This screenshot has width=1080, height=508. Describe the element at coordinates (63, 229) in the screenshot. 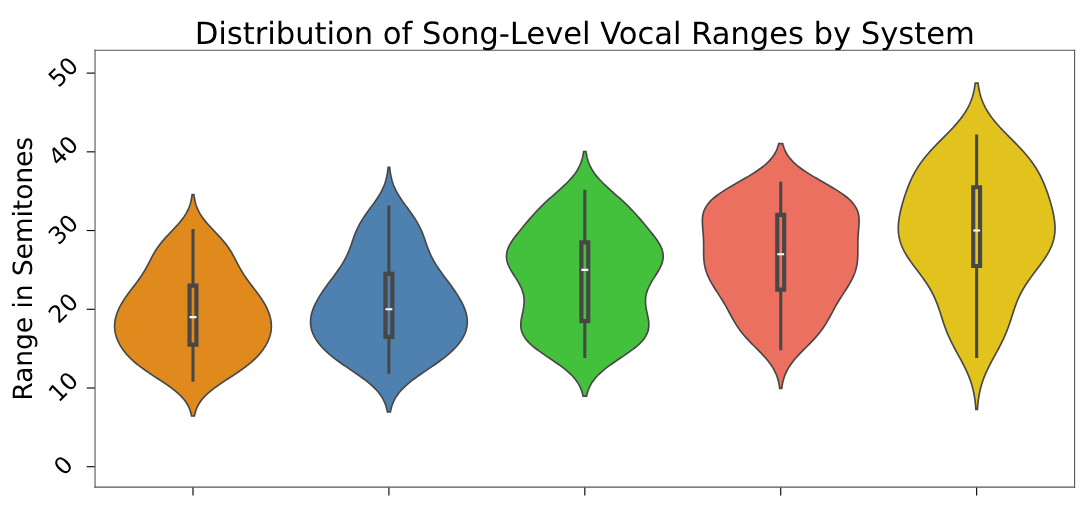

I see `y-tick-label: 30` at that location.